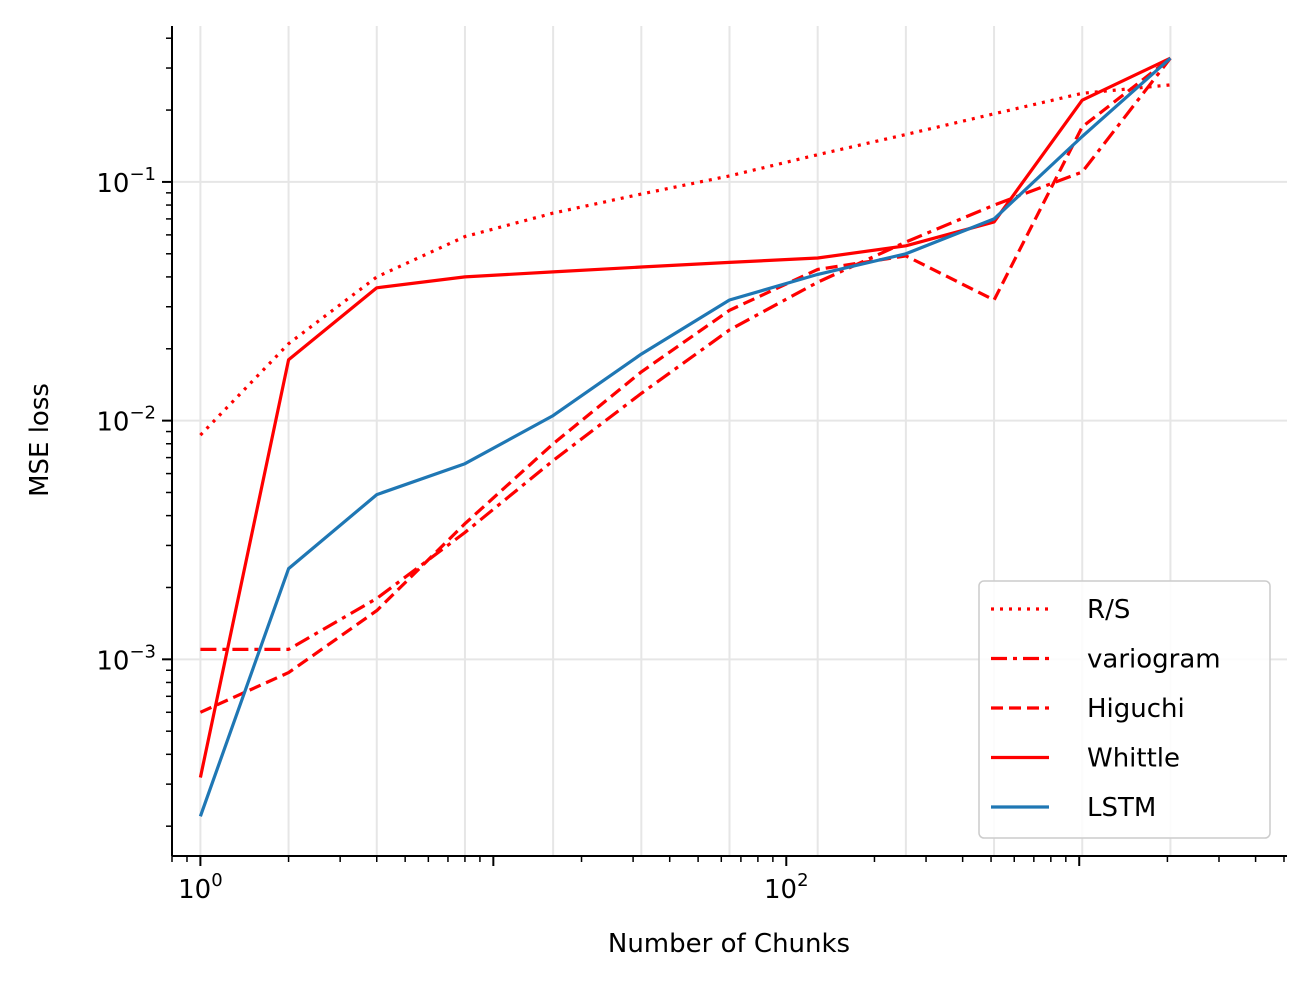 Image resolution: width=1310 pixels, height=984 pixels. Describe the element at coordinates (1108, 610) in the screenshot. I see `legend-label: R/S` at that location.